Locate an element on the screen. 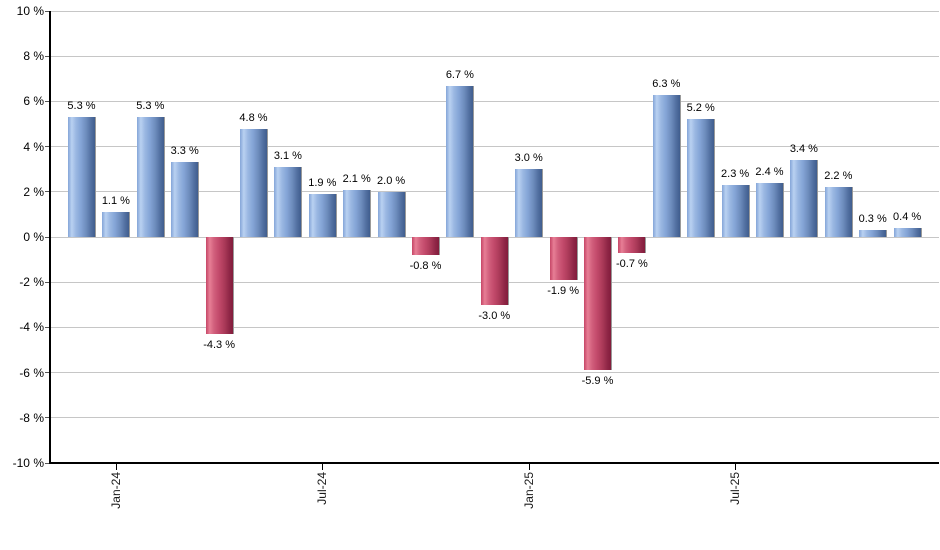 The image size is (940, 550). bar-value-label: 3.0 % is located at coordinates (528, 158).